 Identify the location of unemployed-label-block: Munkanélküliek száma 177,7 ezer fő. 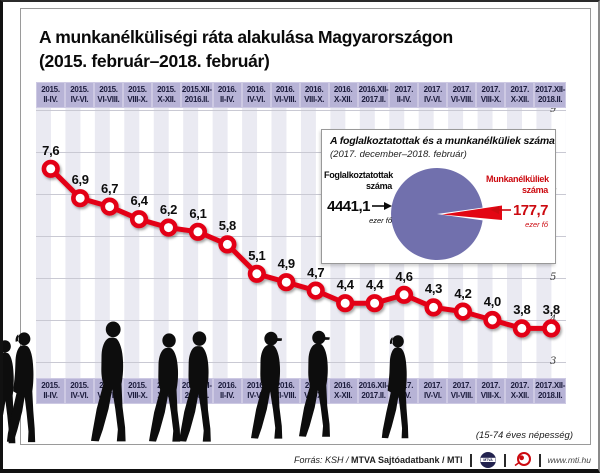
(517, 201).